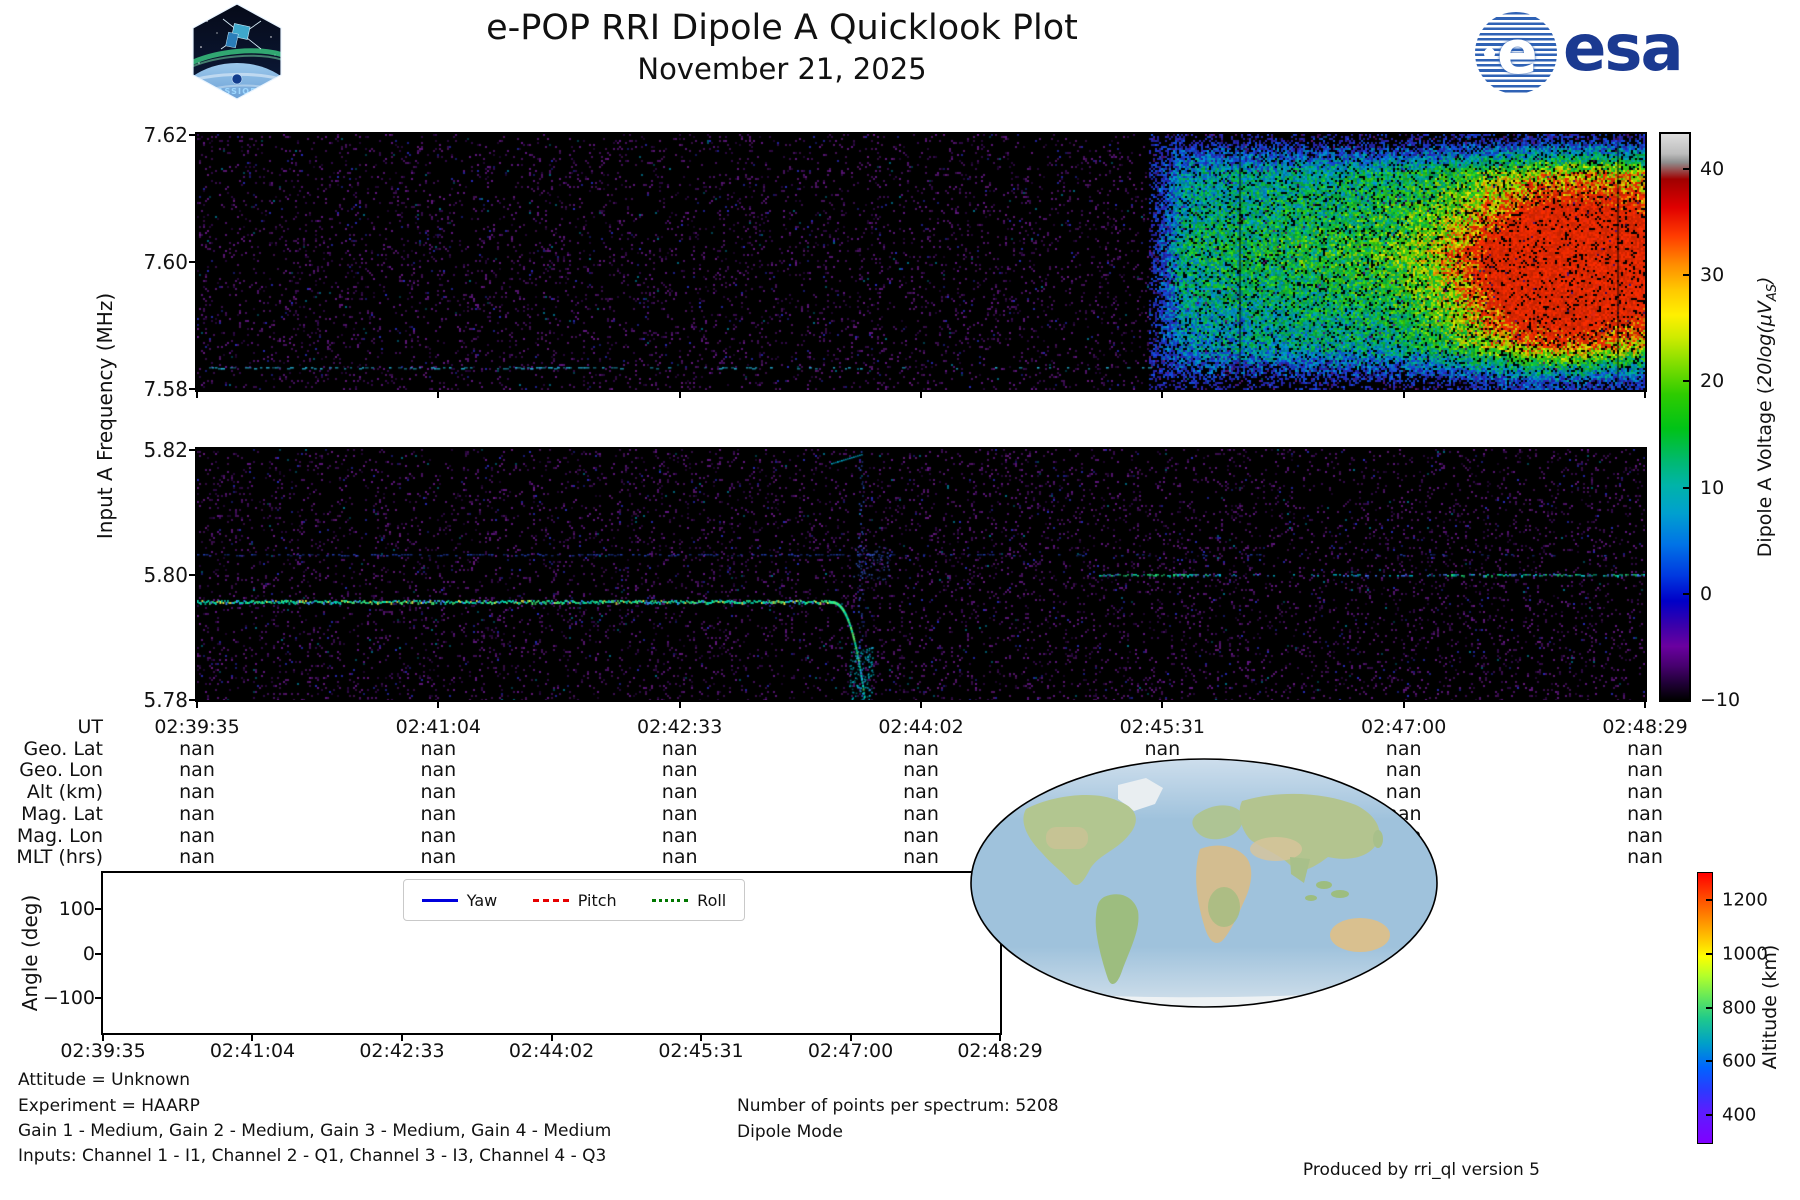 This screenshot has width=1800, height=1200. I want to click on ut-time-label: 02:44:02, so click(921, 727).